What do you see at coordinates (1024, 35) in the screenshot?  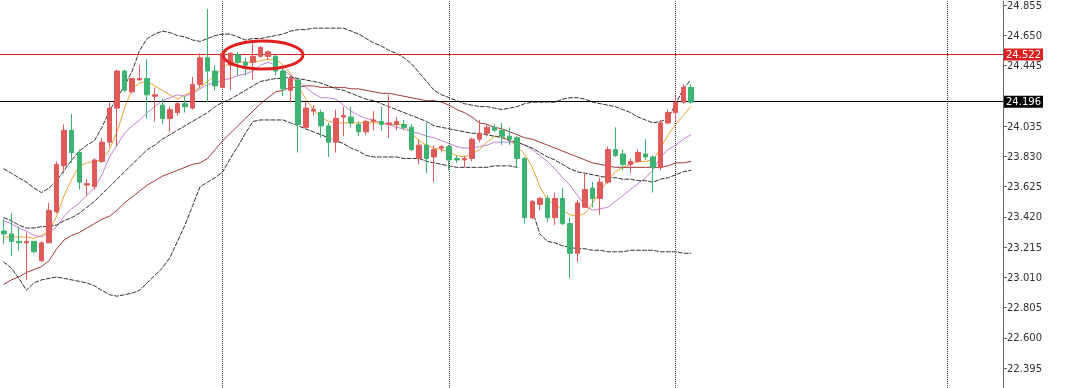 I see `y-tick-label: 24.650` at bounding box center [1024, 35].